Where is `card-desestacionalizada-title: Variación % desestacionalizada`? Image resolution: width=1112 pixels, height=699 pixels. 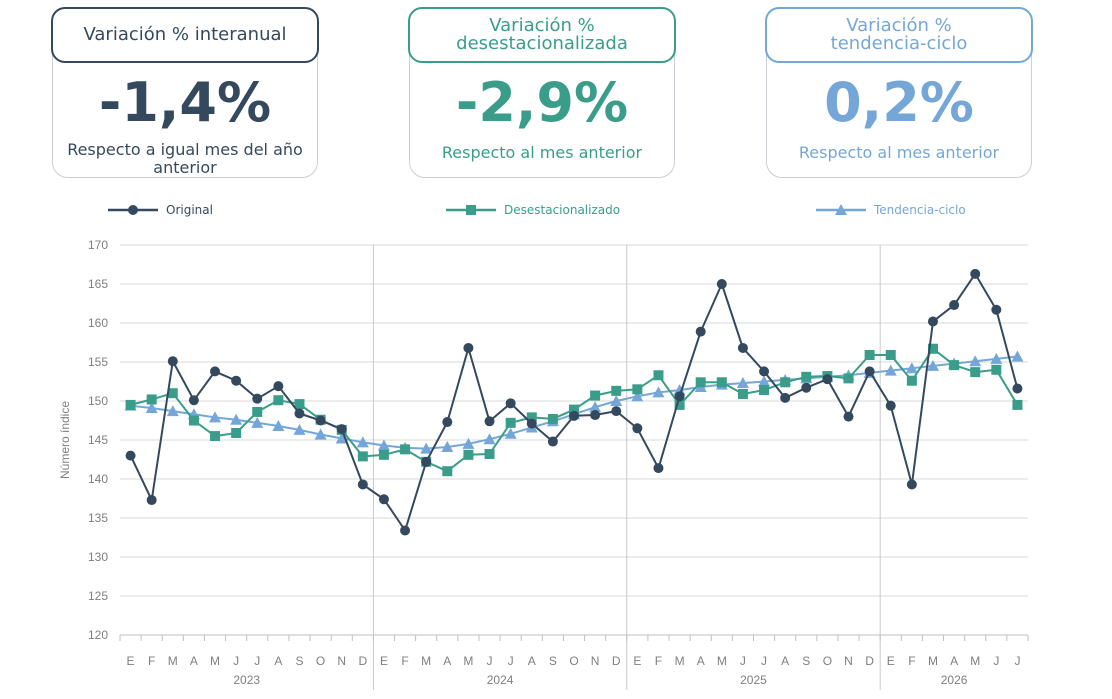
card-desestacionalizada-title: Variación % desestacionalizada is located at coordinates (542, 35).